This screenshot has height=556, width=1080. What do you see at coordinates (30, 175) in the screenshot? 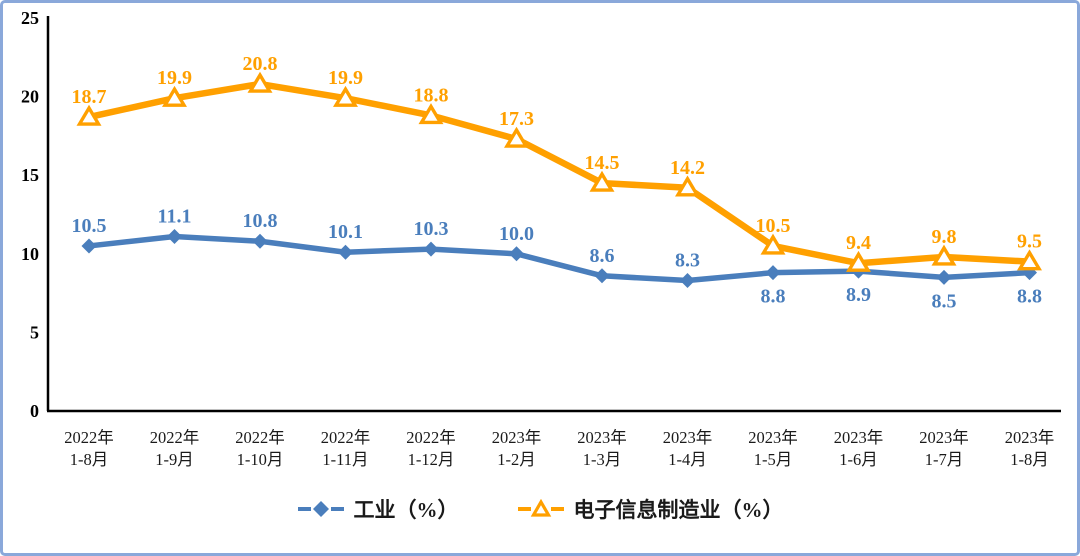
I see `y-tick-label: 15` at bounding box center [30, 175].